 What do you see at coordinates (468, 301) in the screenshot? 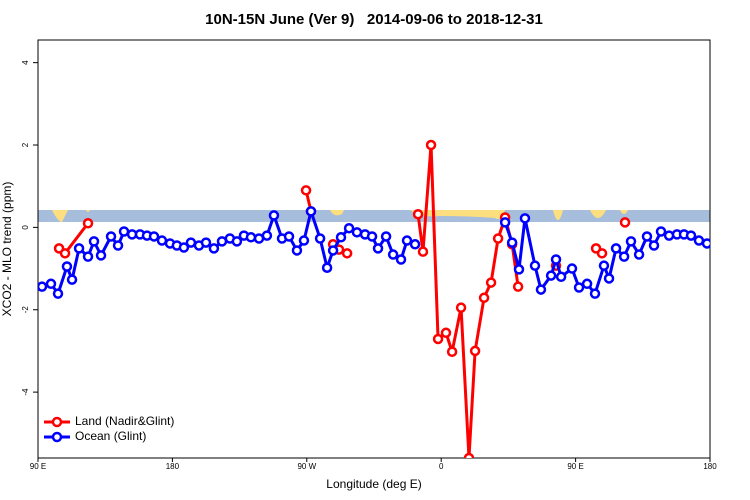
I see `series-line` at bounding box center [468, 301].